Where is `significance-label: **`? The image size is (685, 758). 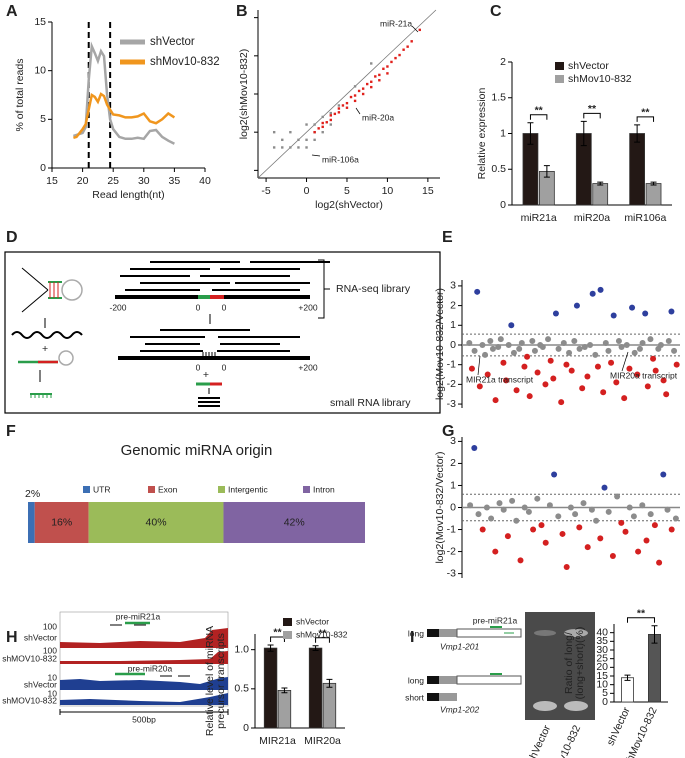
significance-label: ** is located at coordinates (322, 634).